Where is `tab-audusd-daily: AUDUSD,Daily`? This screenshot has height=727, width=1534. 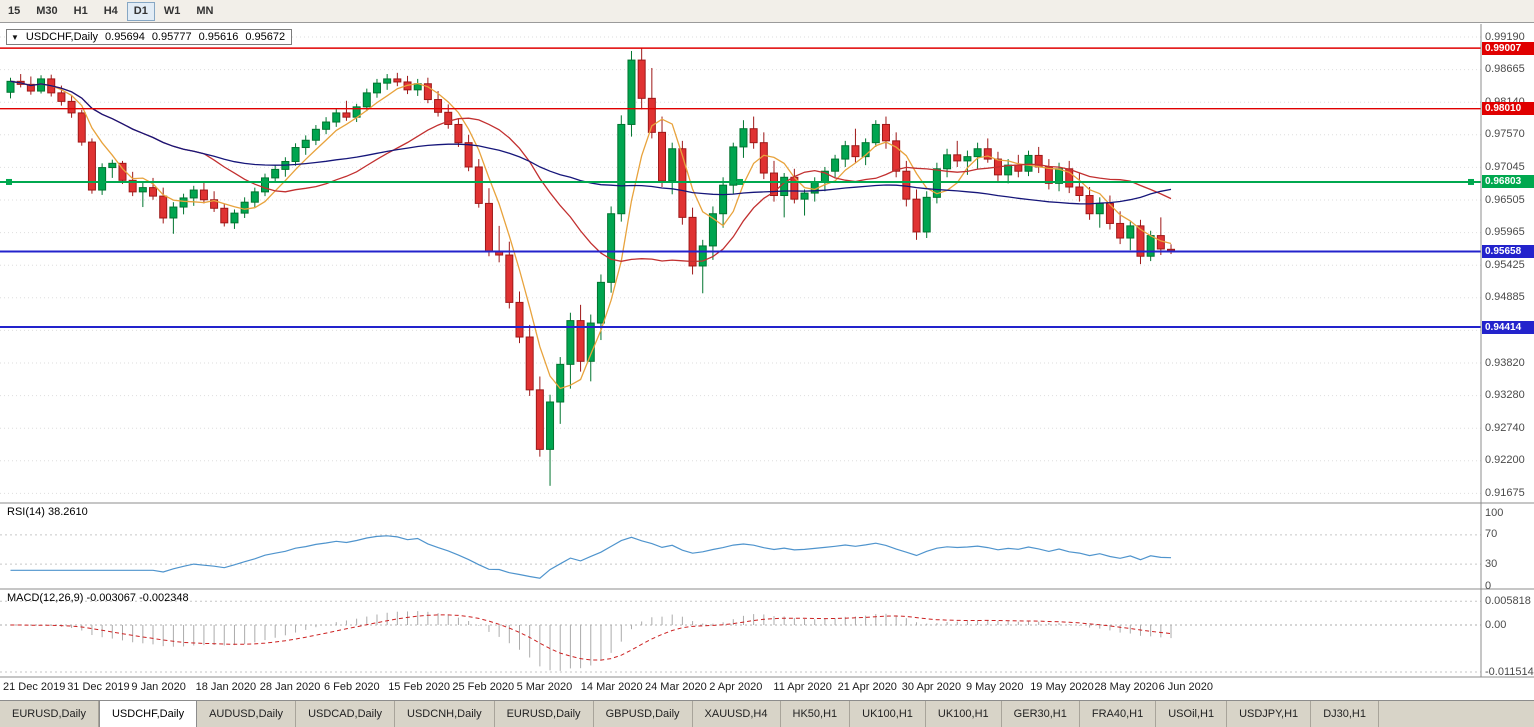 tab-audusd-daily: AUDUSD,Daily is located at coordinates (247, 714).